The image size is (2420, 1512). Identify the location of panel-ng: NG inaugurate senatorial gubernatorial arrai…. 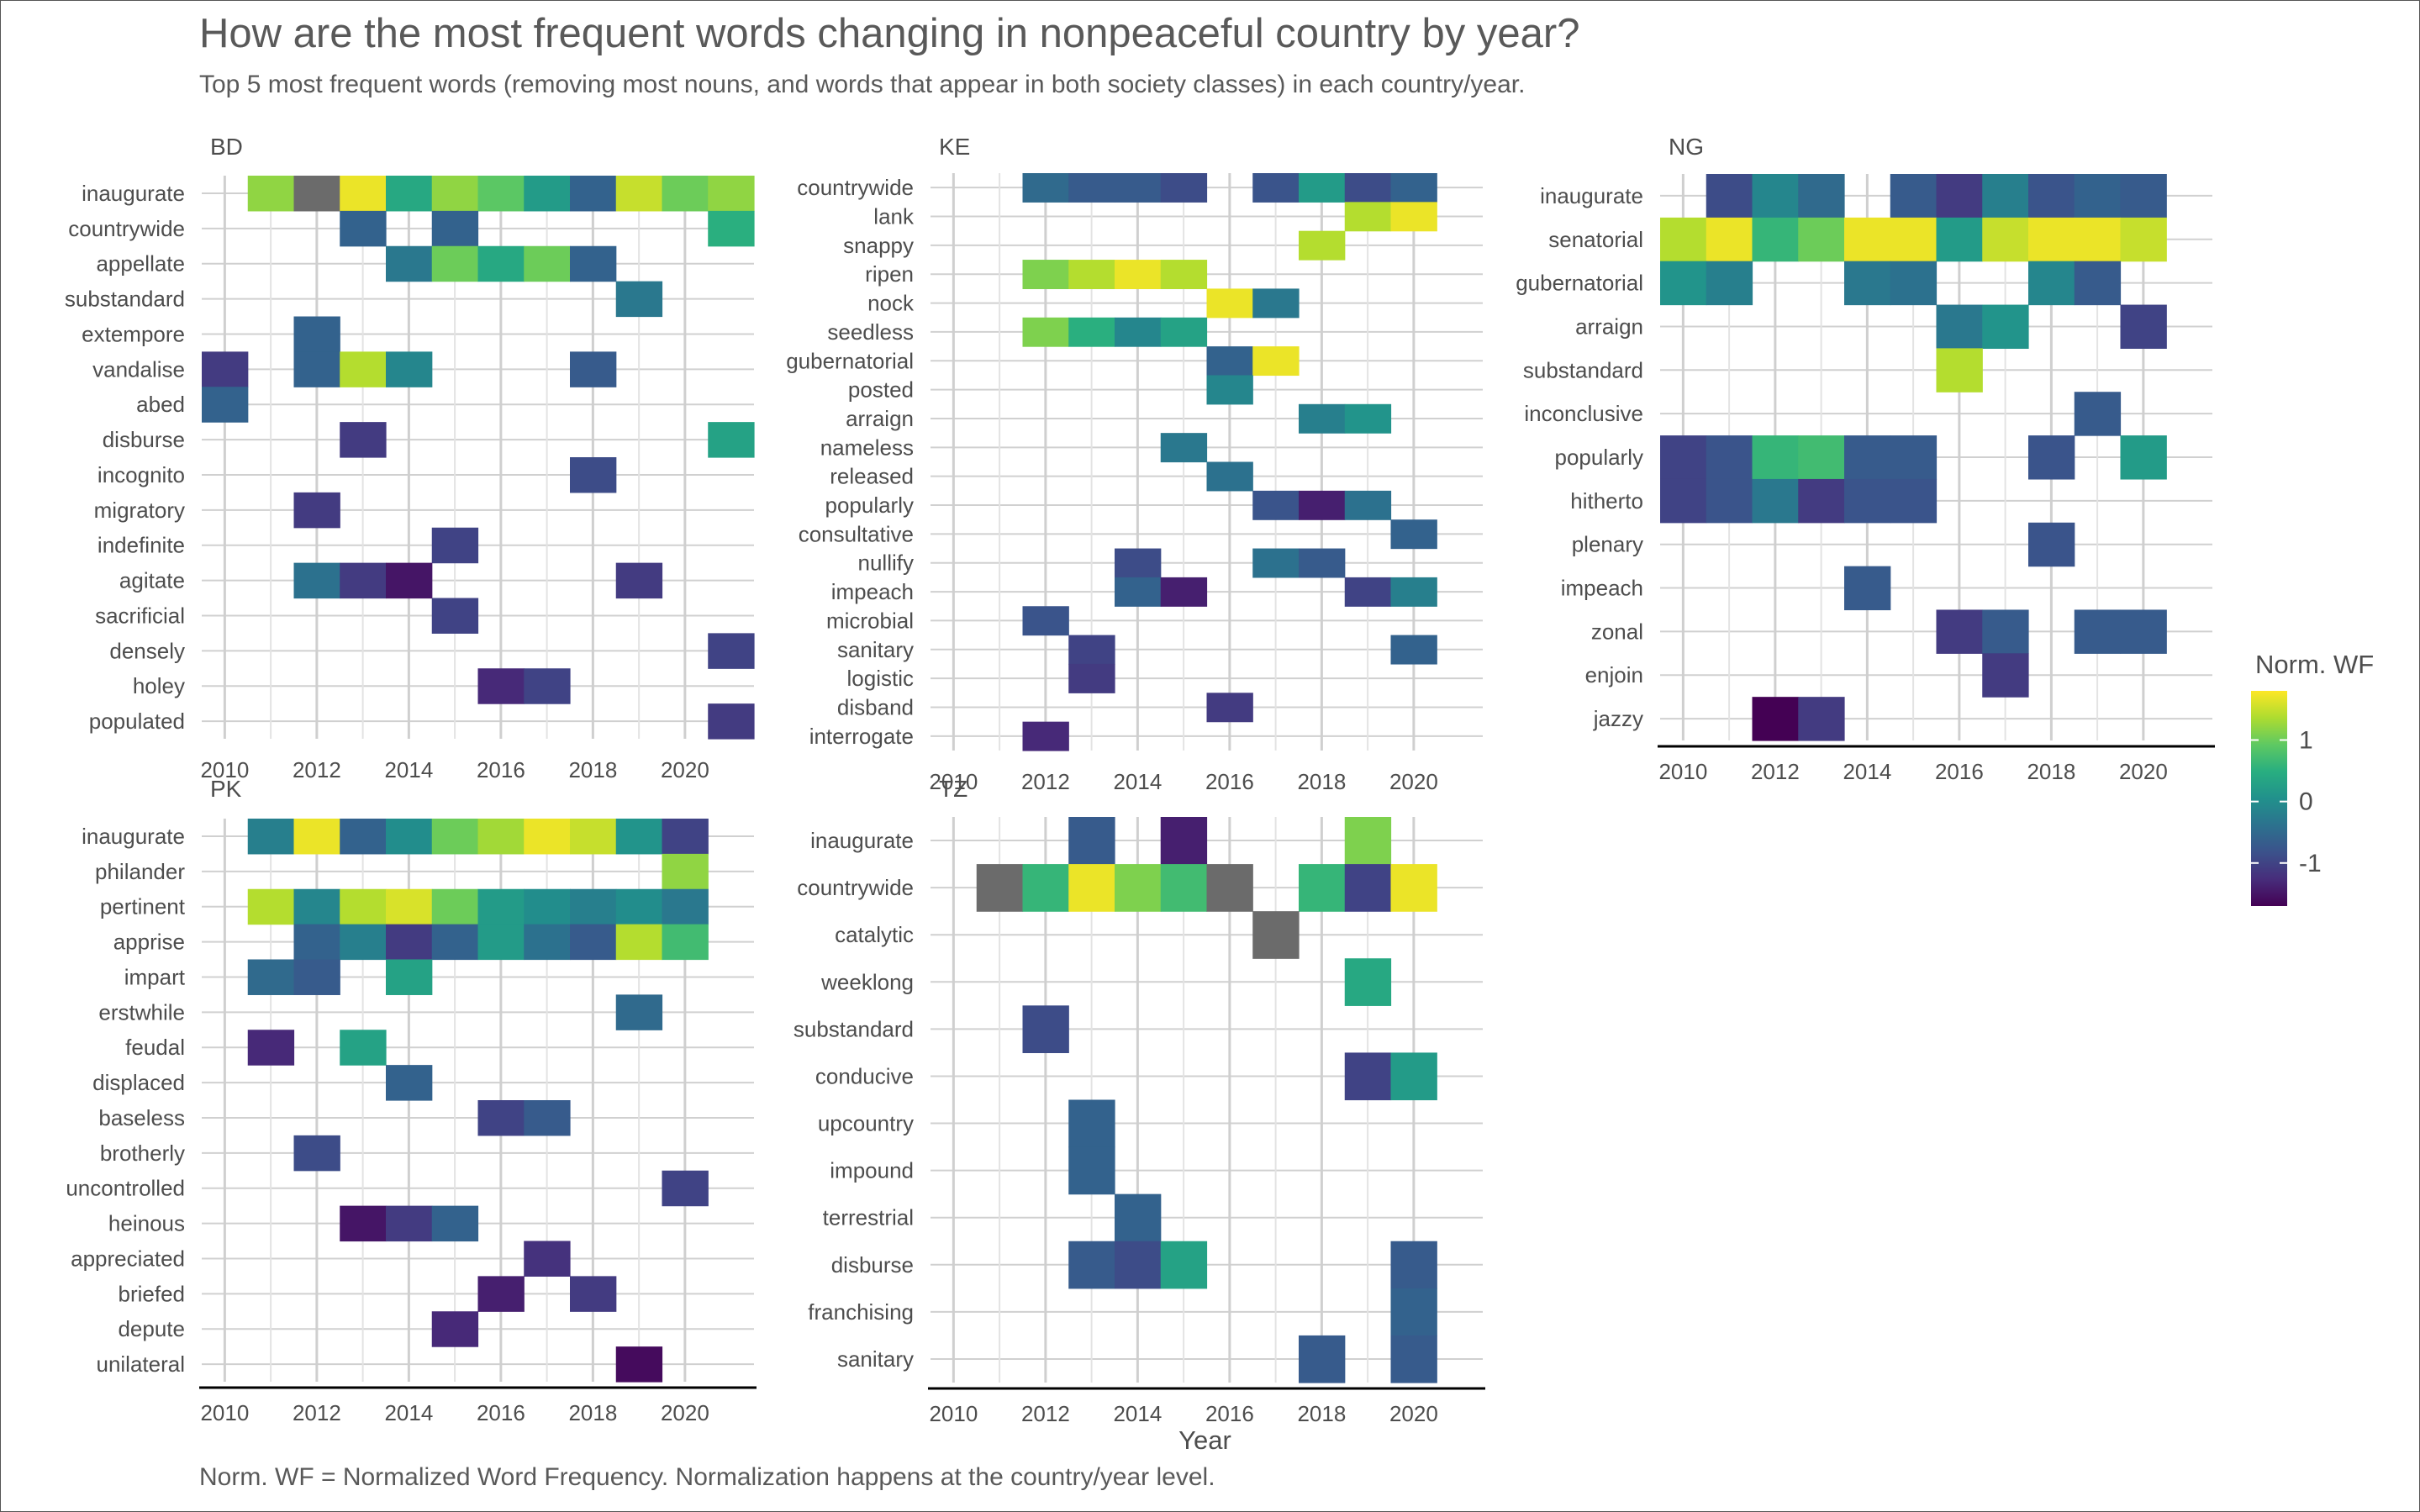
(1865, 459).